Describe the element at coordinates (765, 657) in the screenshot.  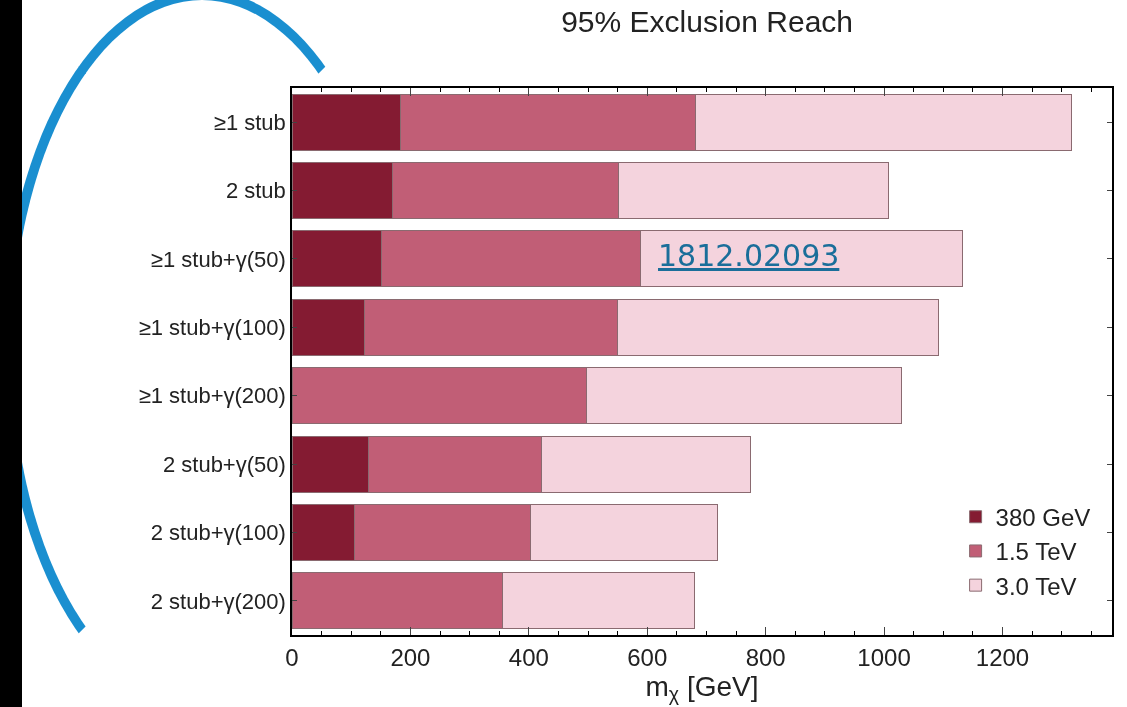
I see `x-tick-label: 800` at that location.